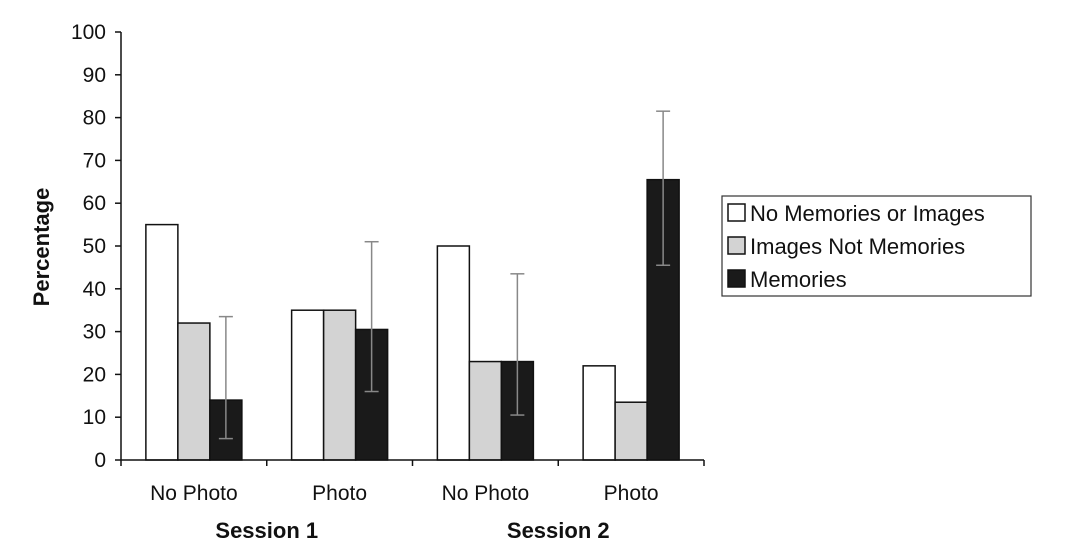  What do you see at coordinates (867, 213) in the screenshot?
I see `legend-label: No Memories or Images` at bounding box center [867, 213].